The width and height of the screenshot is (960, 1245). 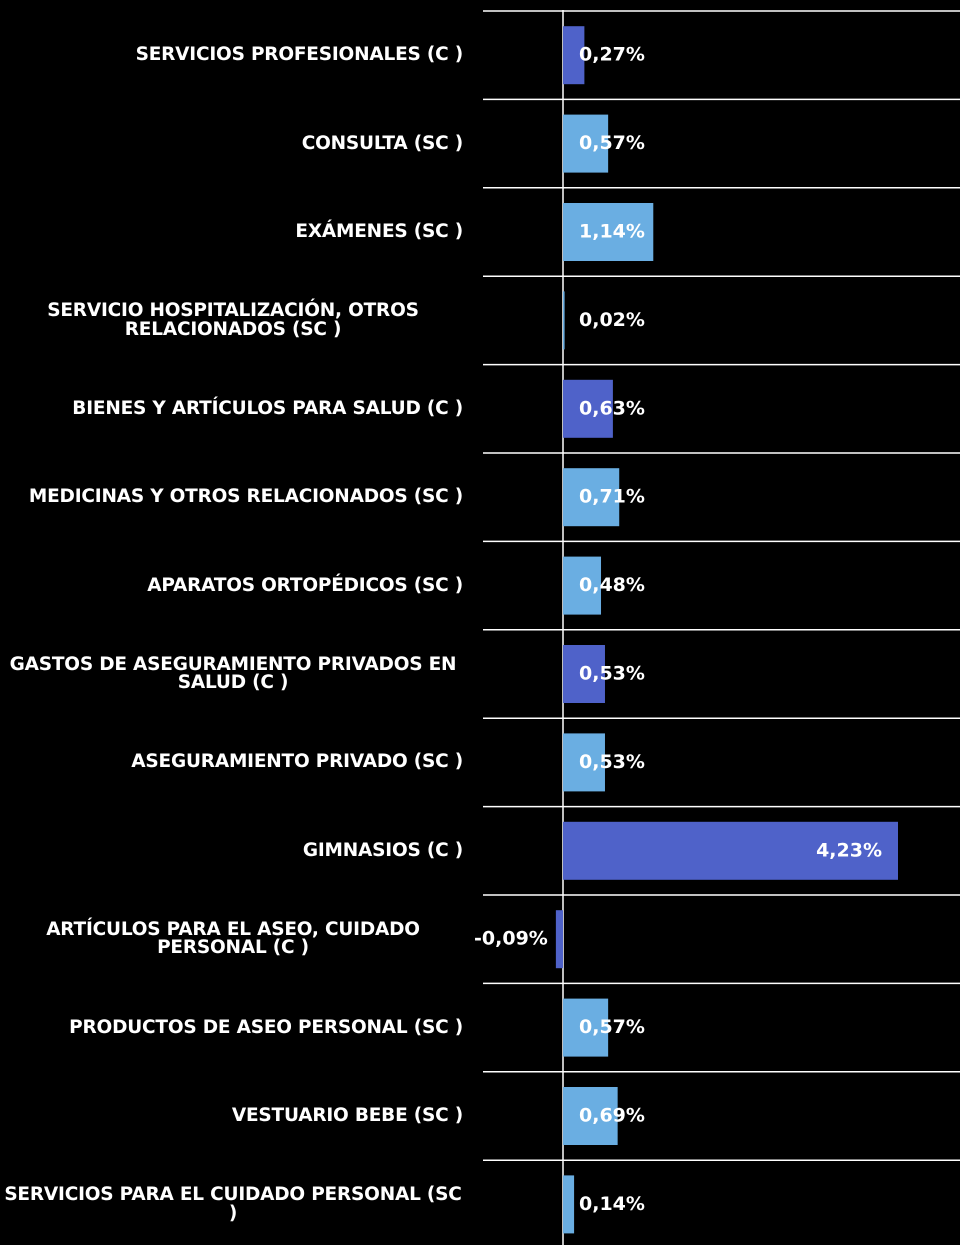 I want to click on value-label: 4,23%, so click(x=849, y=850).